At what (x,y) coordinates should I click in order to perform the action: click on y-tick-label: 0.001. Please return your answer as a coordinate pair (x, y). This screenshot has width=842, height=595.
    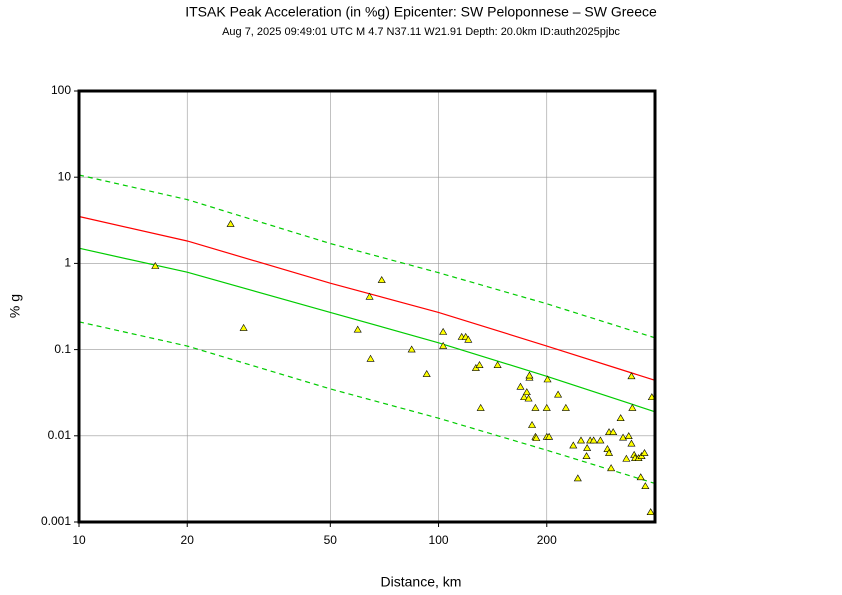
    Looking at the image, I should click on (56, 521).